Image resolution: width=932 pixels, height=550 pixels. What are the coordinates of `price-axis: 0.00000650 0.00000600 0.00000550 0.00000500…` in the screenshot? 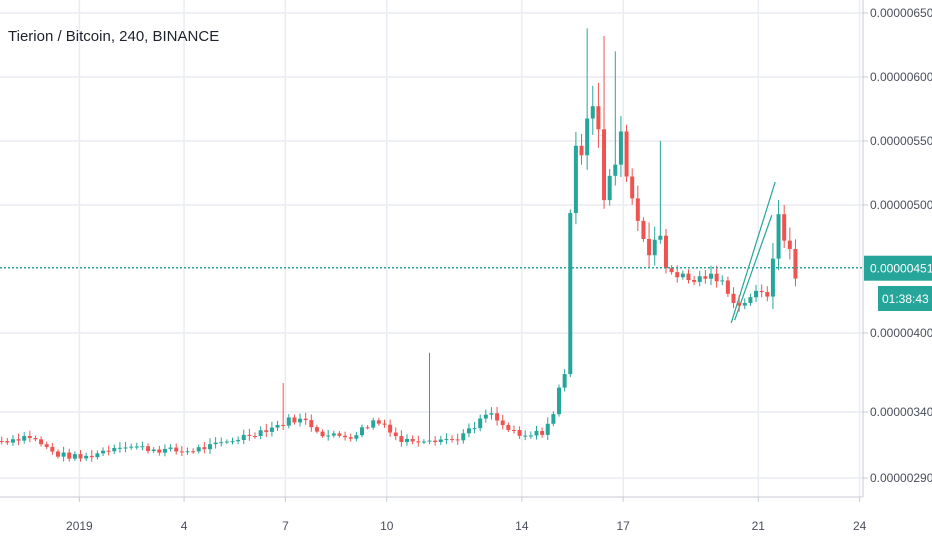 It's located at (897, 245).